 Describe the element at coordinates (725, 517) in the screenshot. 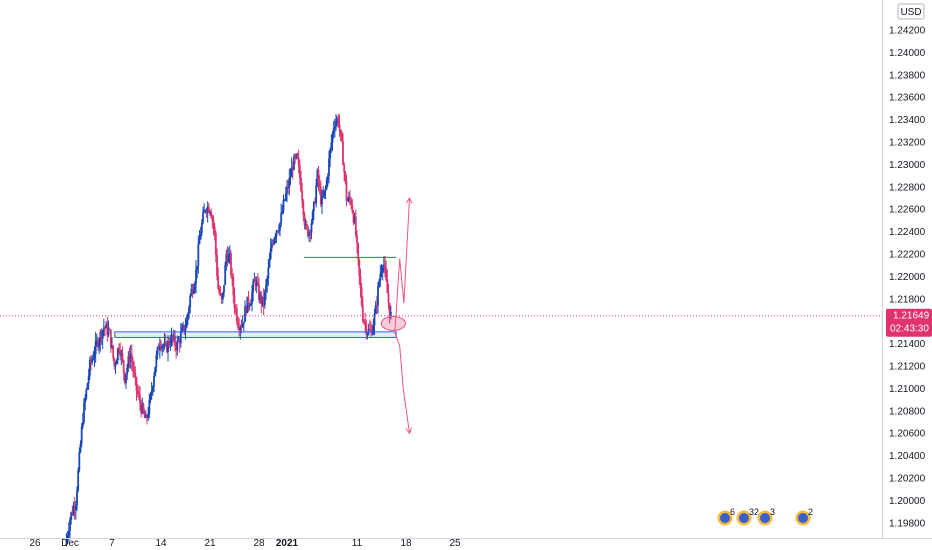

I see `event-marker: 6` at that location.